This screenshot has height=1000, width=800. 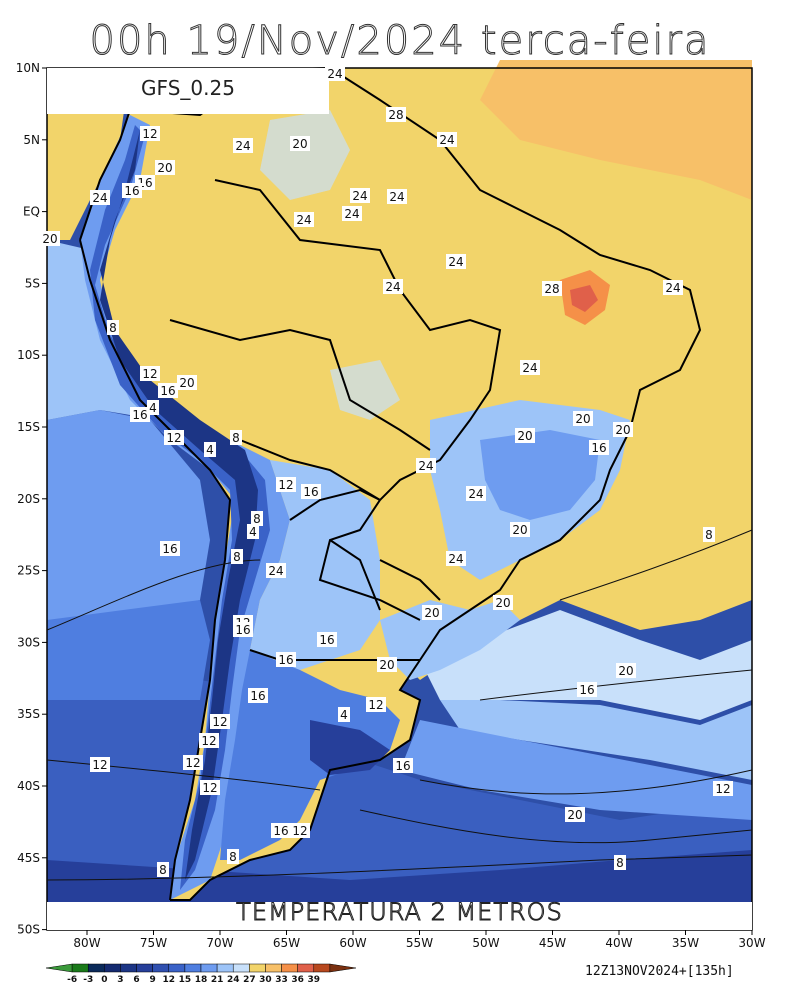 I want to click on colorbar-label: 36, so click(x=297, y=980).